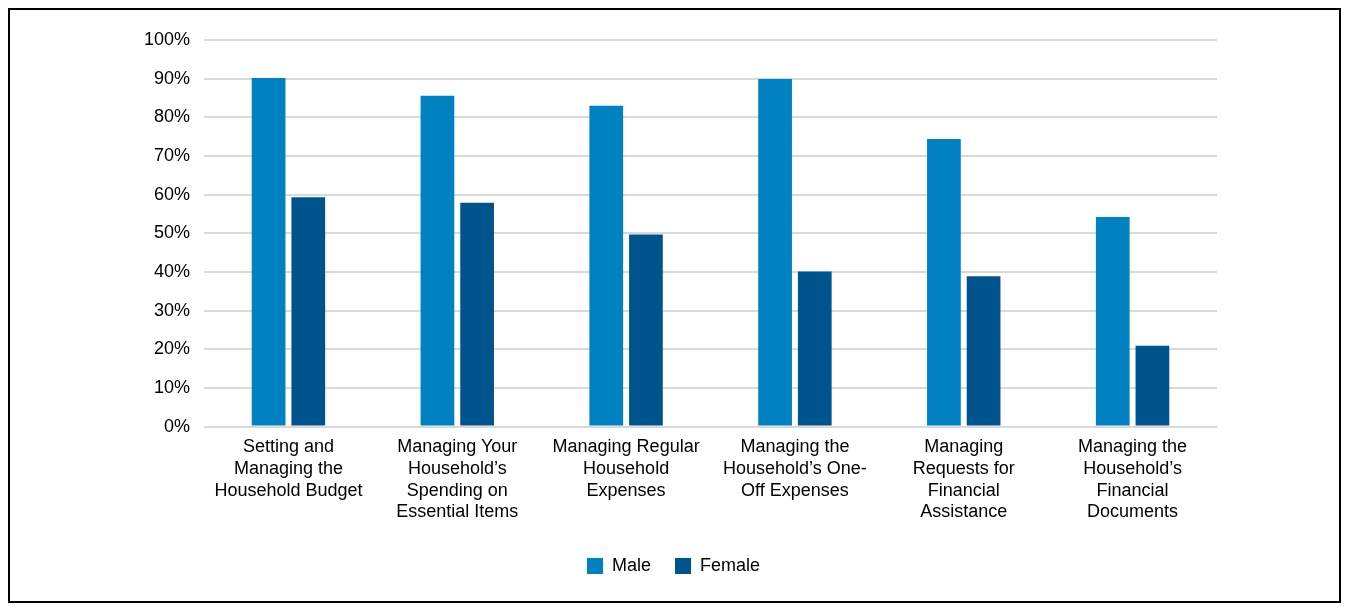 Image resolution: width=1347 pixels, height=609 pixels. What do you see at coordinates (167, 38) in the screenshot?
I see `y-tick-label: 100%` at bounding box center [167, 38].